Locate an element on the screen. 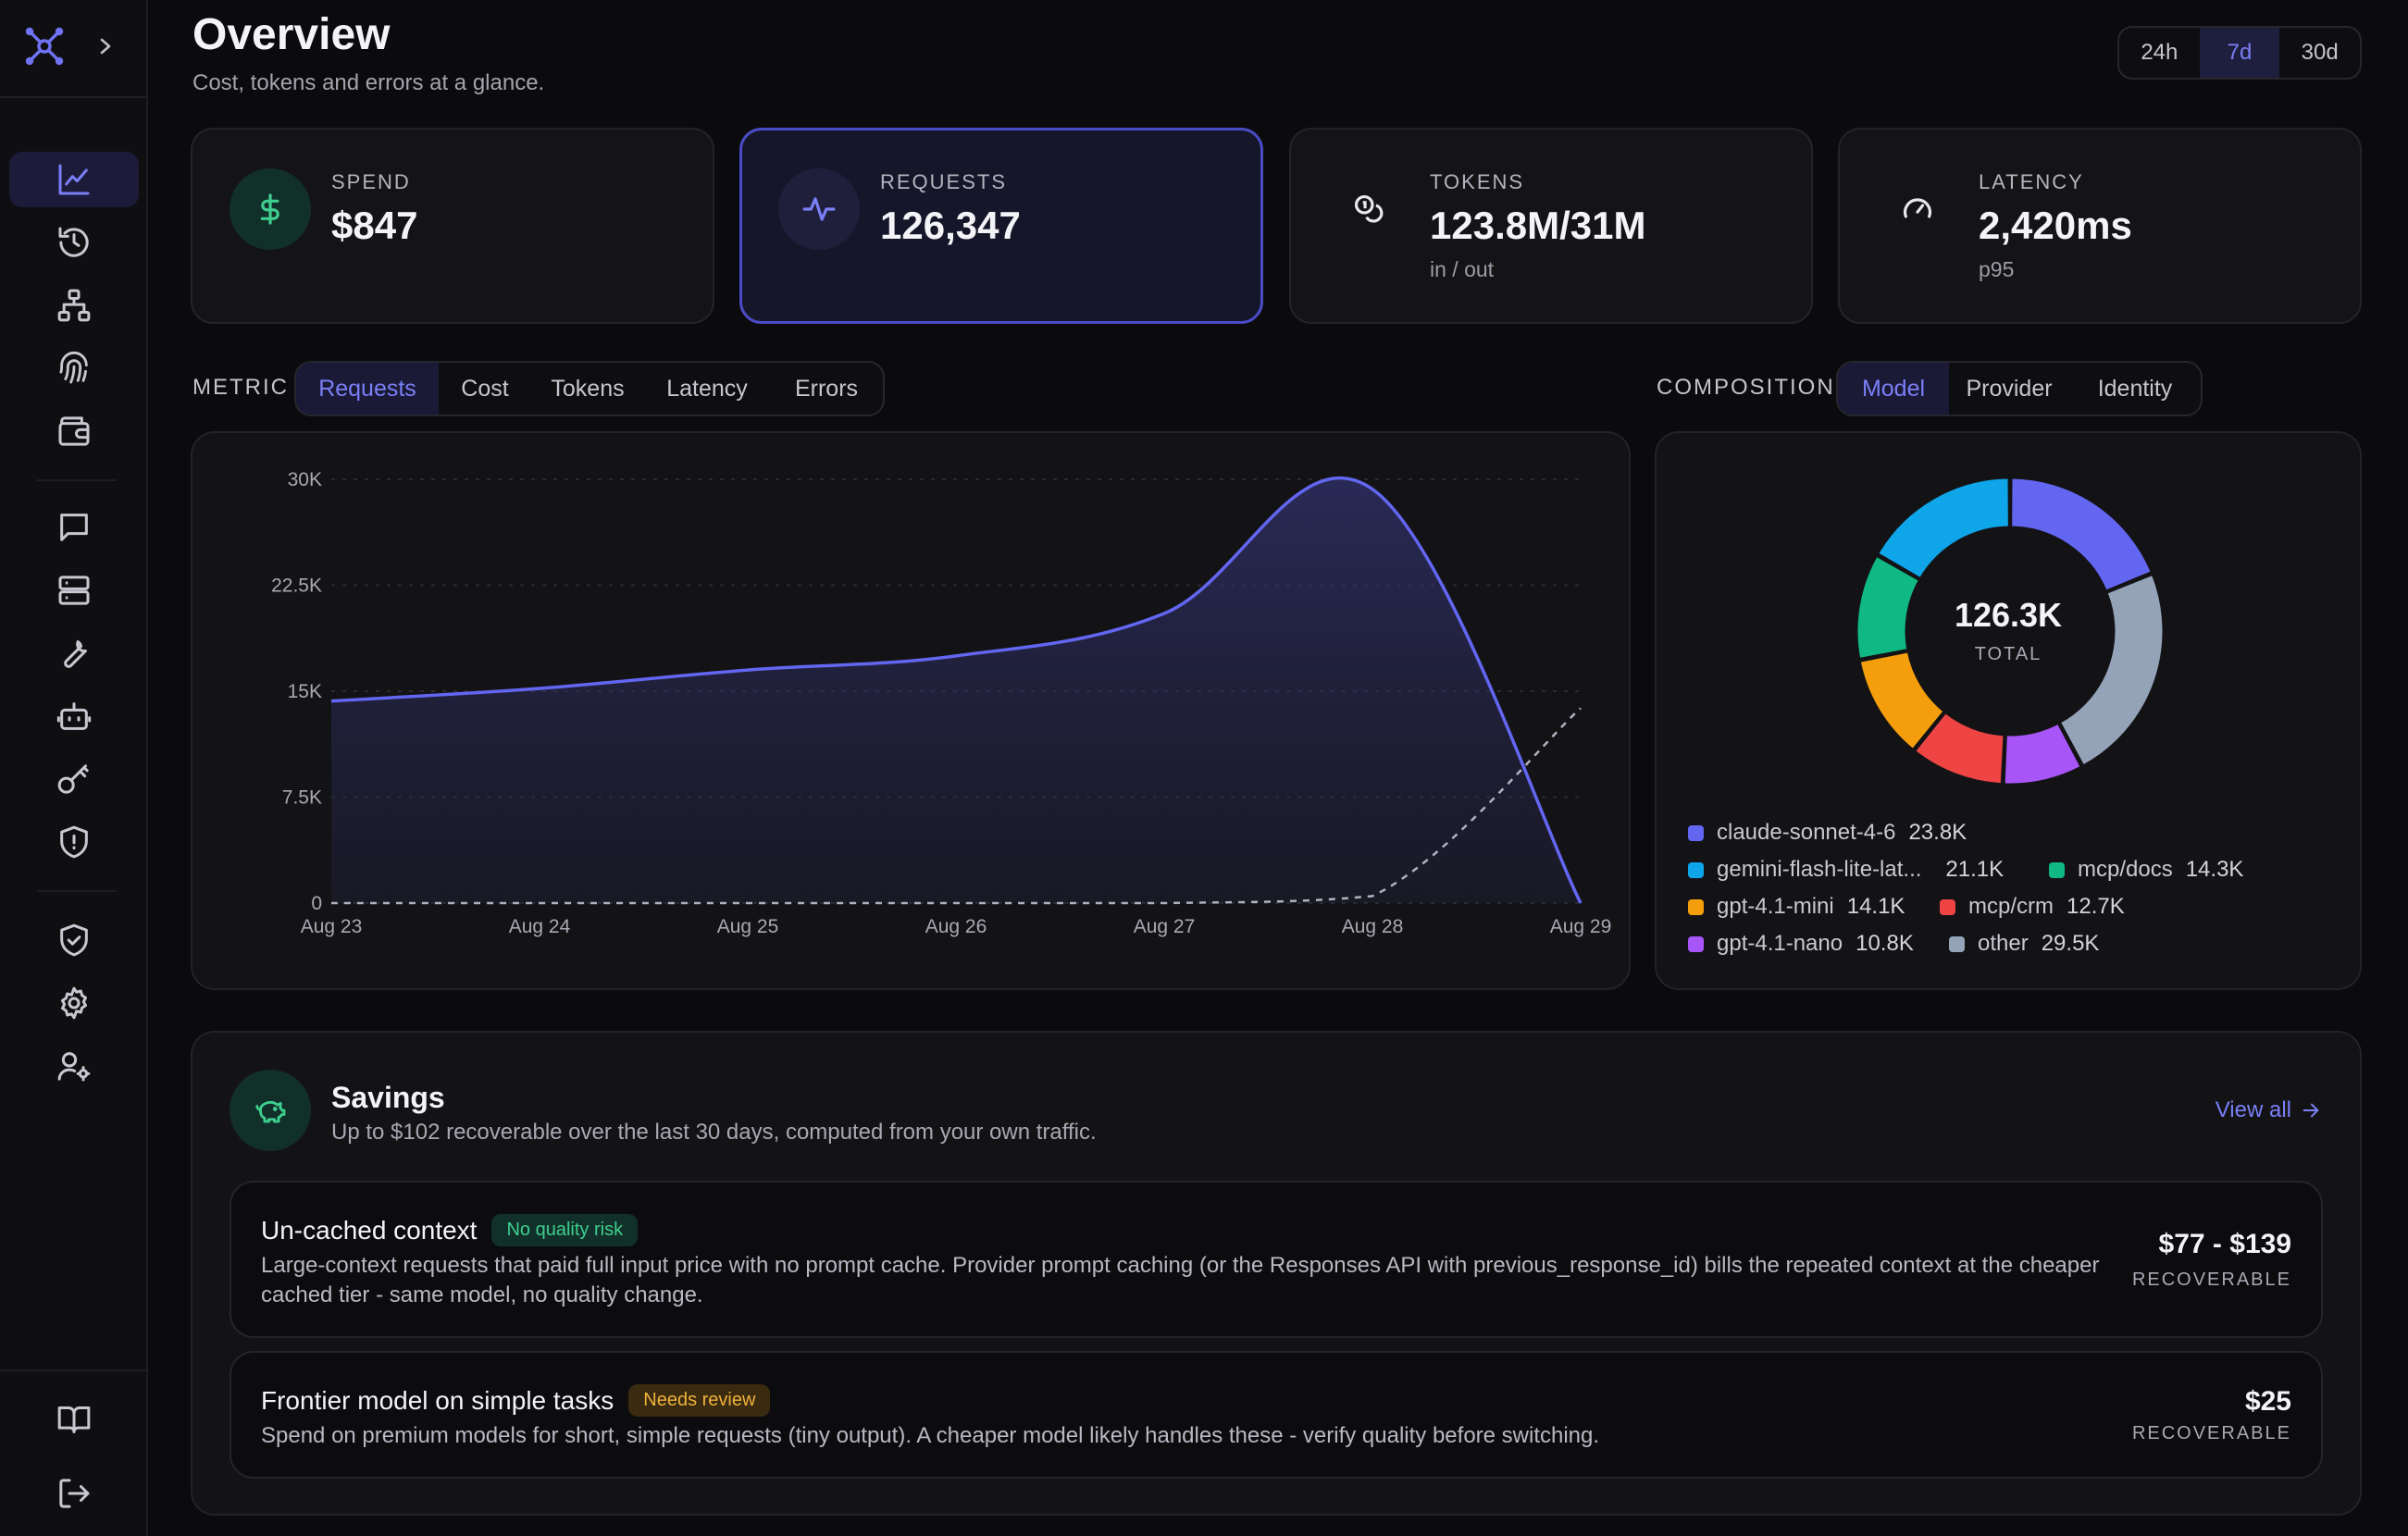 Image resolution: width=2408 pixels, height=1536 pixels. sidebar-item-keys is located at coordinates (74, 779).